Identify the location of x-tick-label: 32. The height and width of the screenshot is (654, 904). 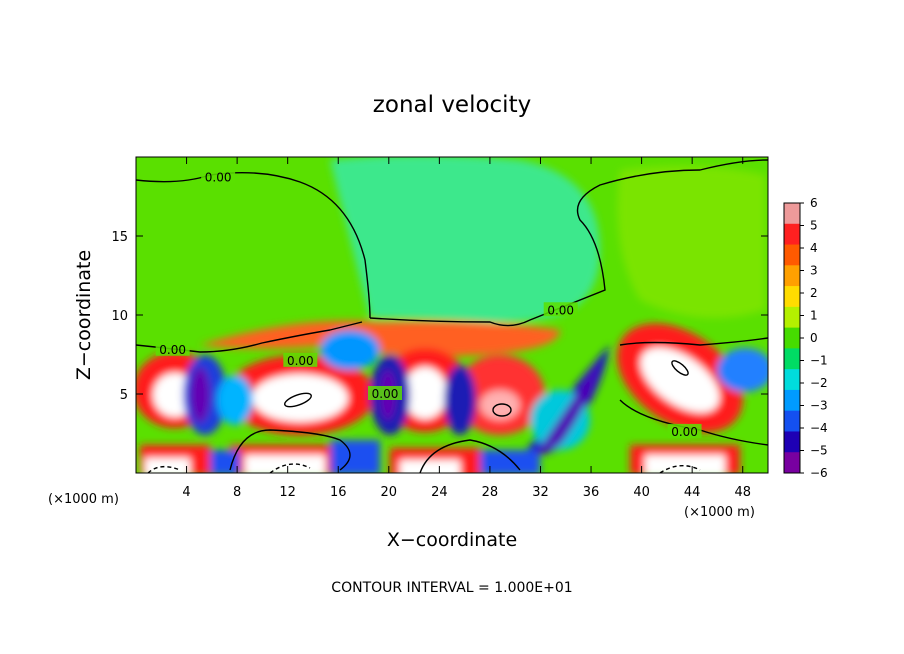
(540, 492).